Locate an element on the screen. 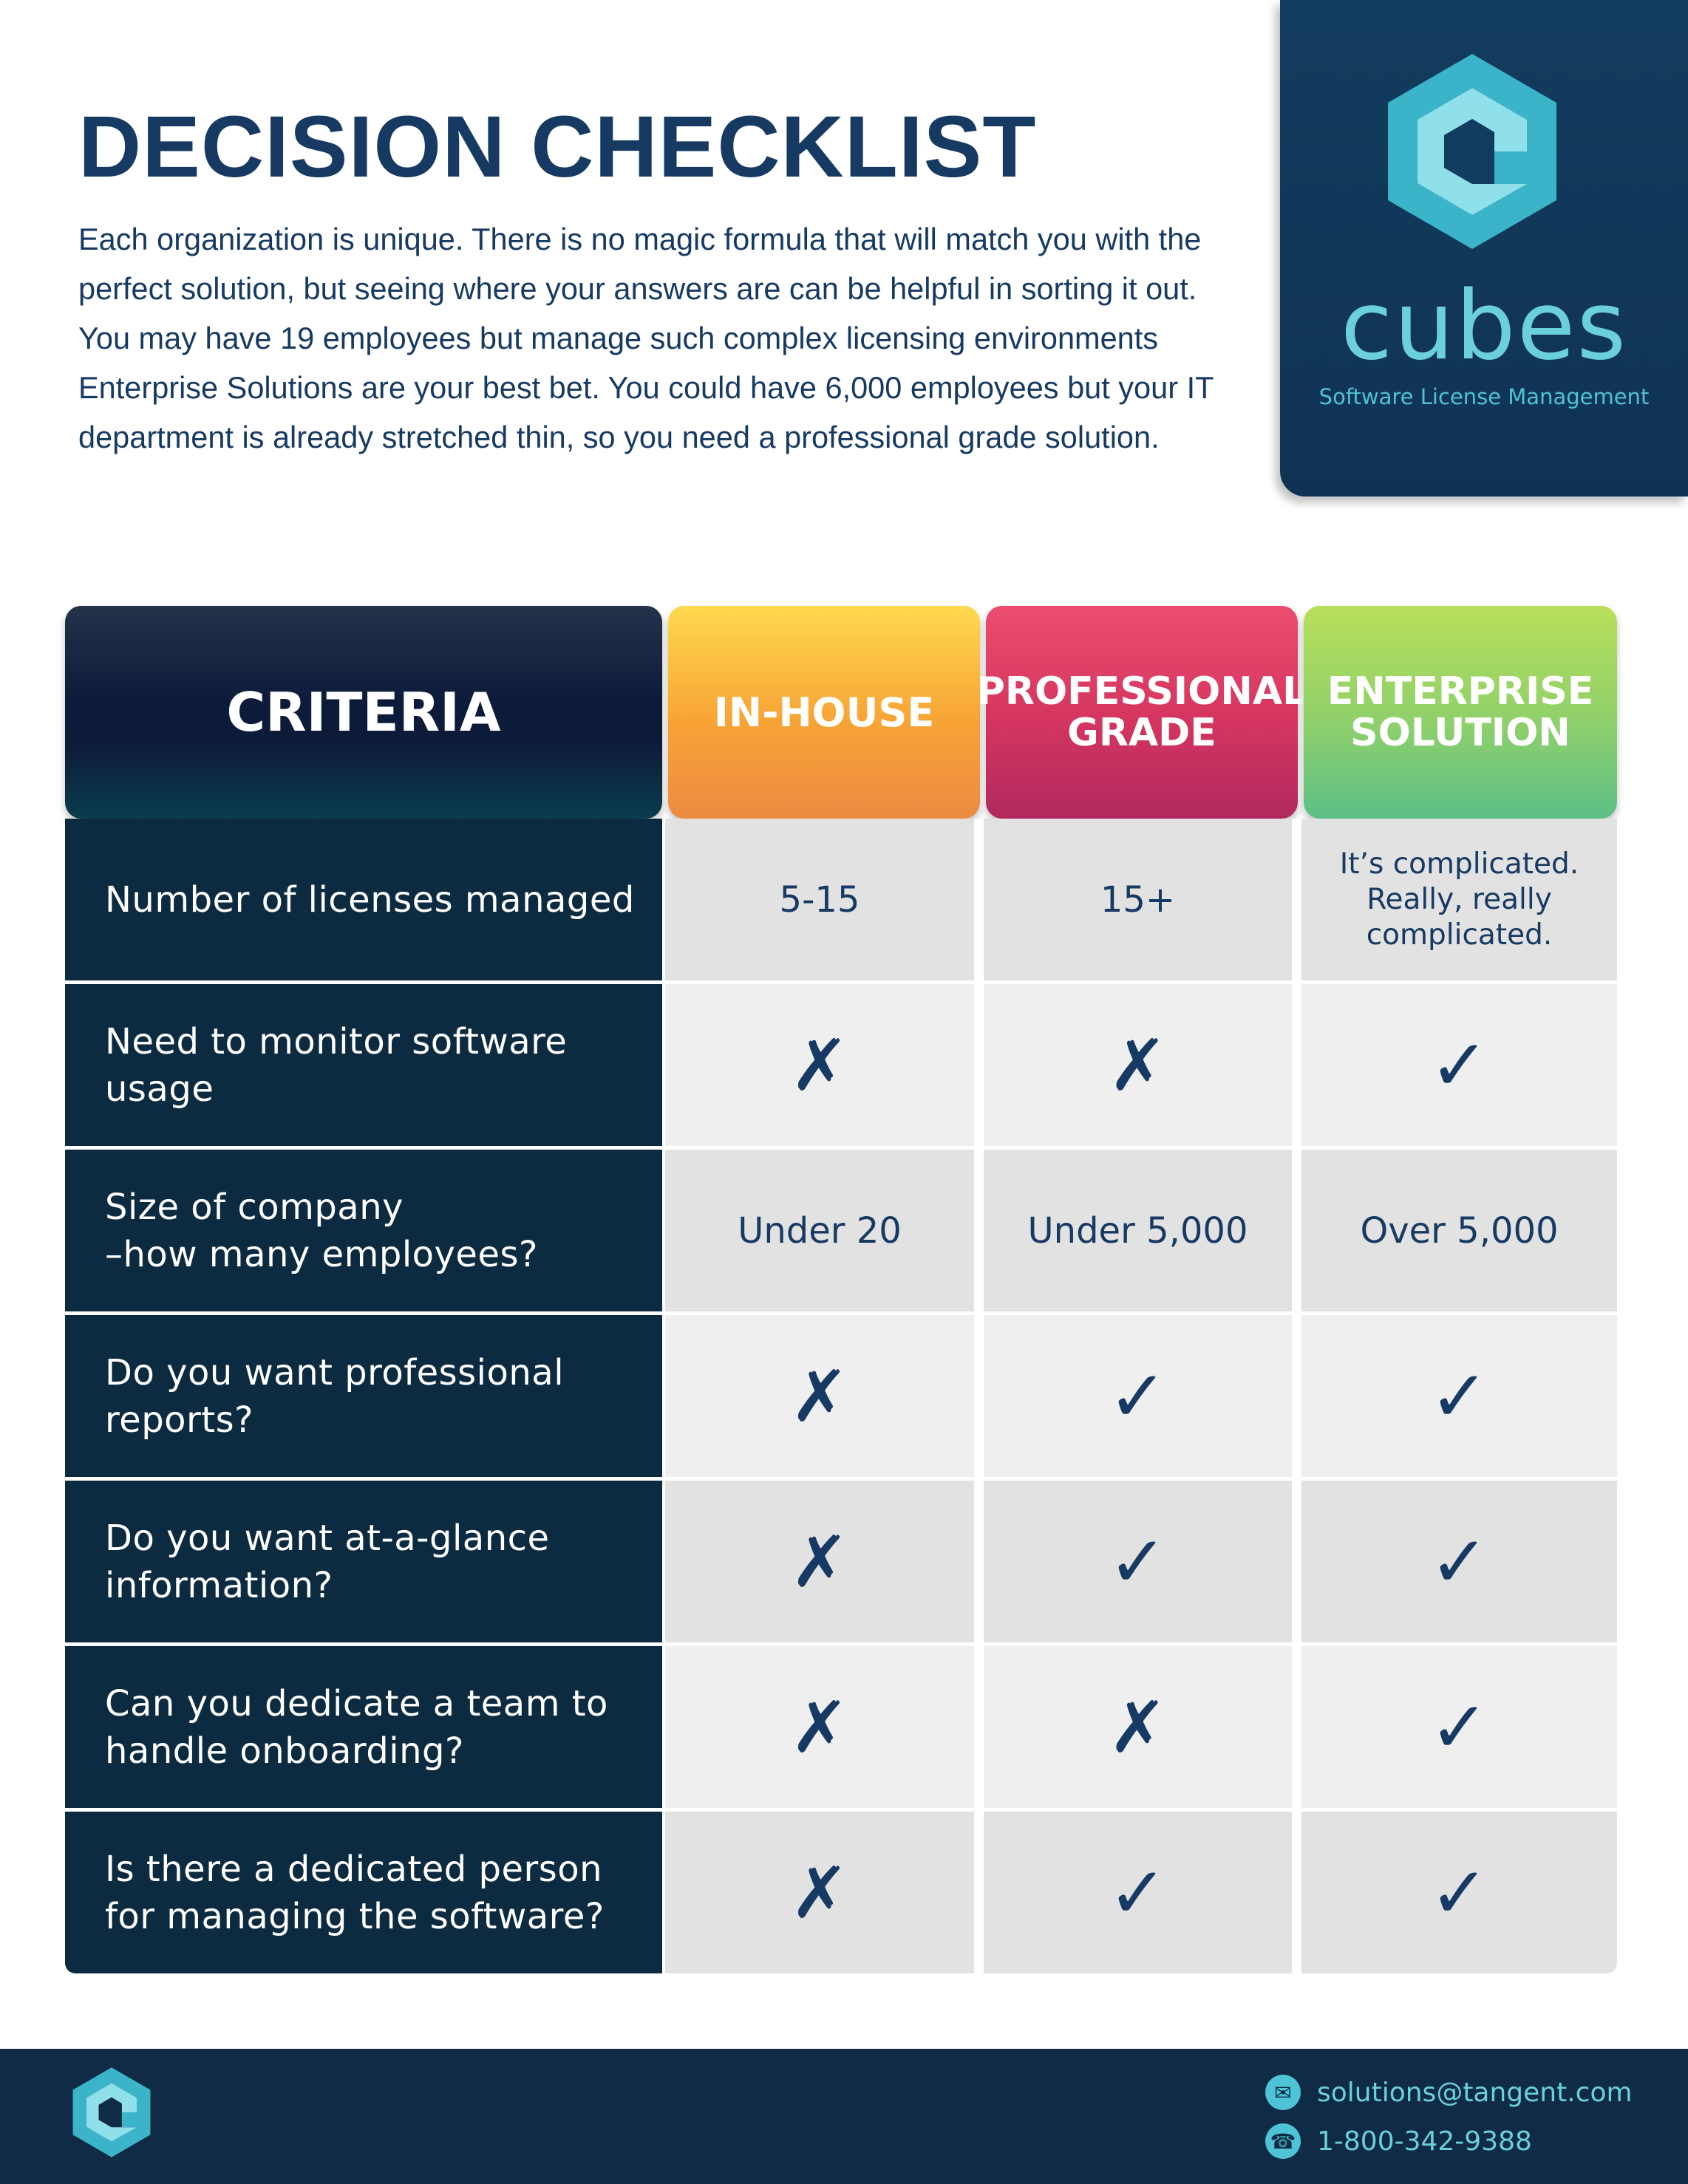 The height and width of the screenshot is (2184, 1688). criteria-label: Do you want professional is located at coordinates (335, 1372).